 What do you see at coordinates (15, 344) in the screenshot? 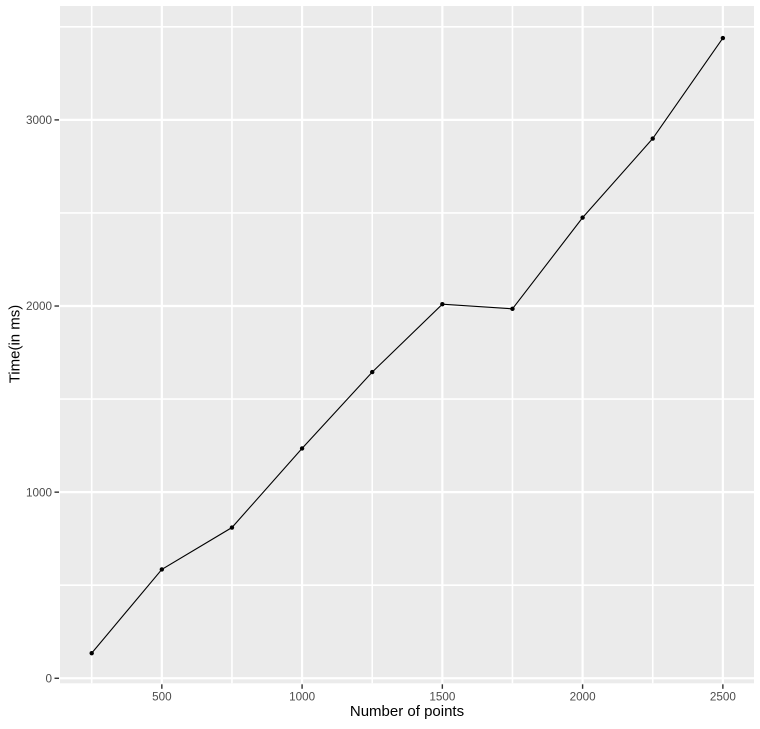
I see `y-axis-title: Time(in ms)` at bounding box center [15, 344].